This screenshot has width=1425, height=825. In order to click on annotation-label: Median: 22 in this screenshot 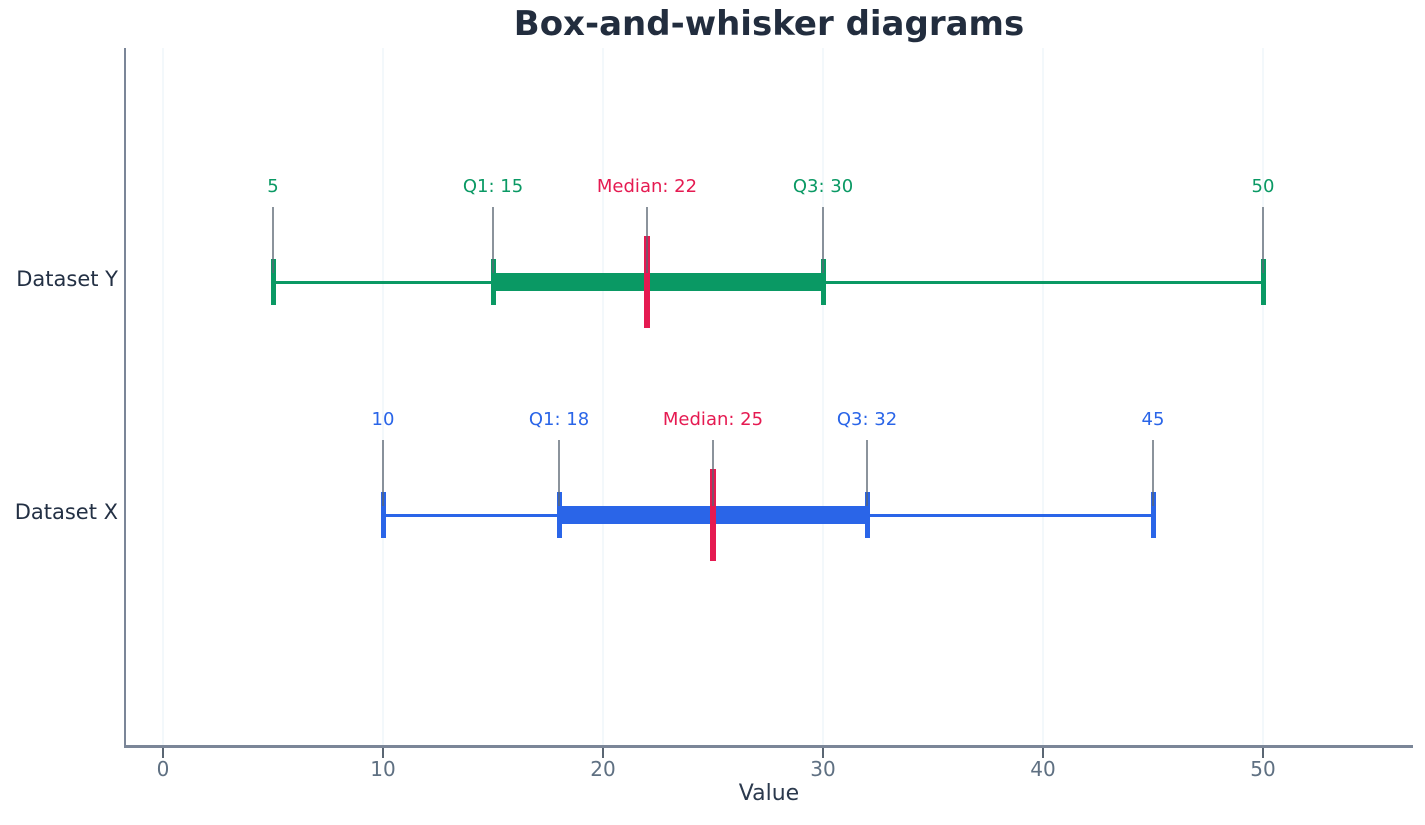, I will do `click(647, 186)`.